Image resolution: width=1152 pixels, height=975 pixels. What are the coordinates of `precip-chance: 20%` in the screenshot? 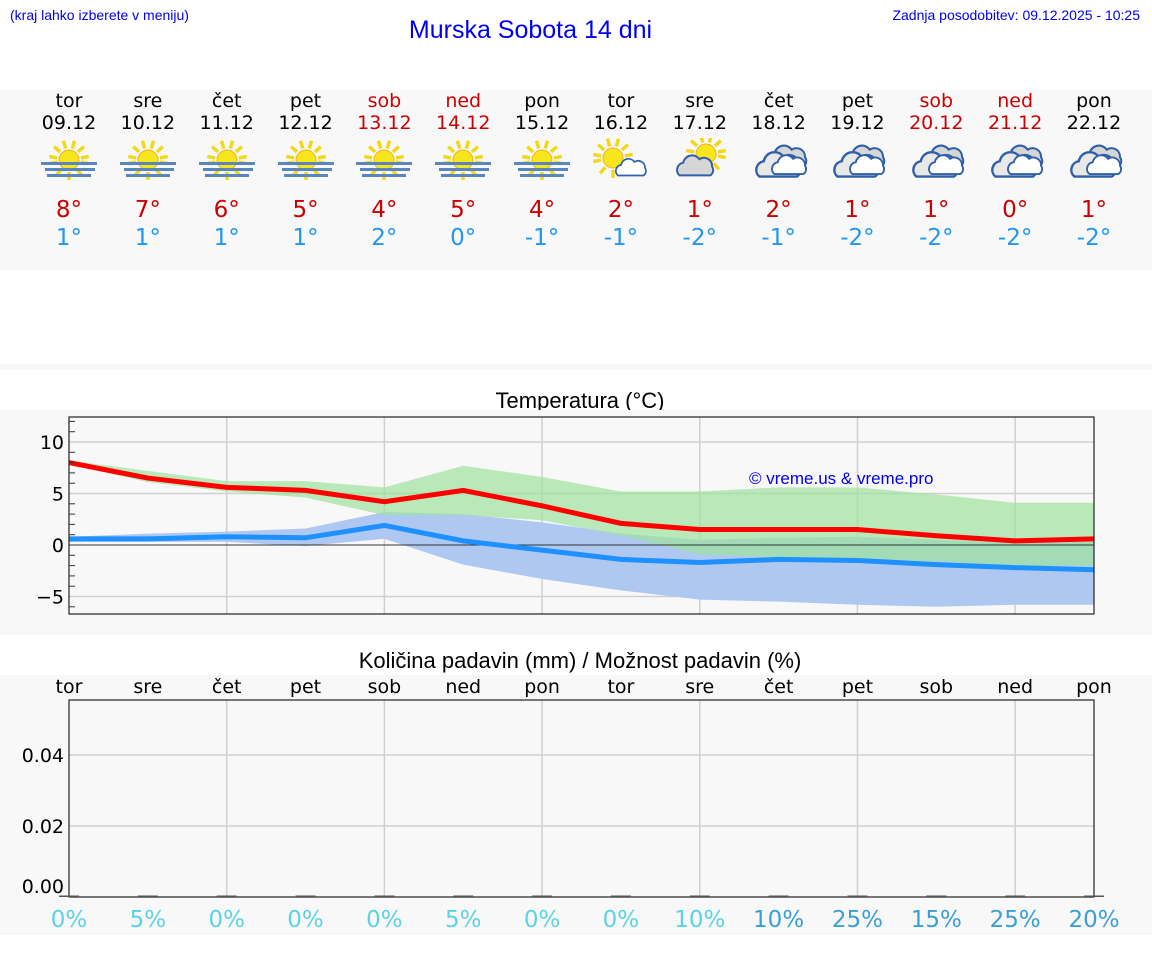 It's located at (1093, 920).